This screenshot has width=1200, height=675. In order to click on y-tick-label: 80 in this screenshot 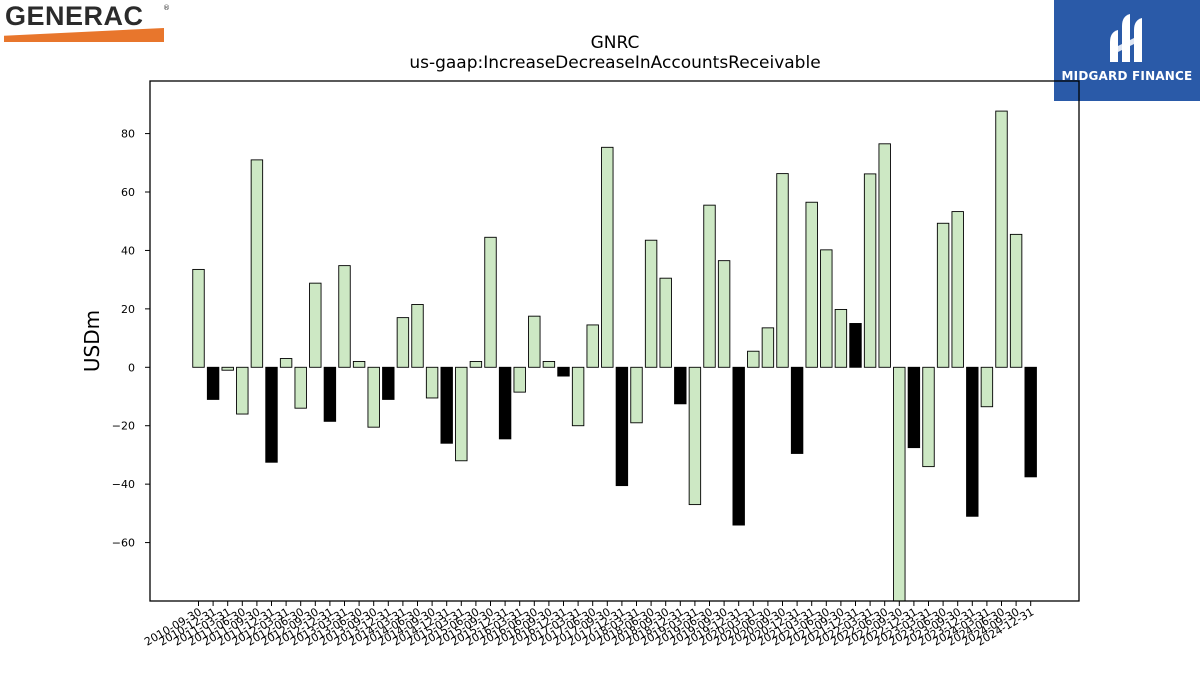, I will do `click(128, 134)`.